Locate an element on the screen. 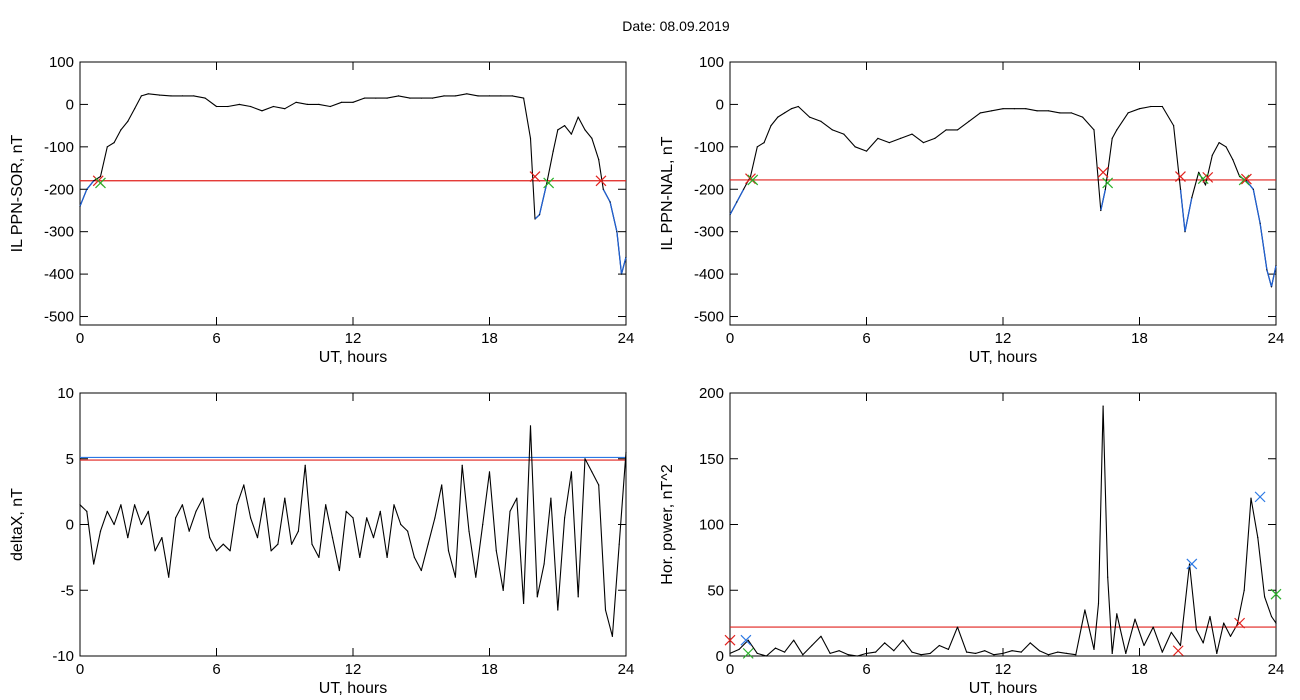  y-tick-label: -300 is located at coordinates (709, 232).